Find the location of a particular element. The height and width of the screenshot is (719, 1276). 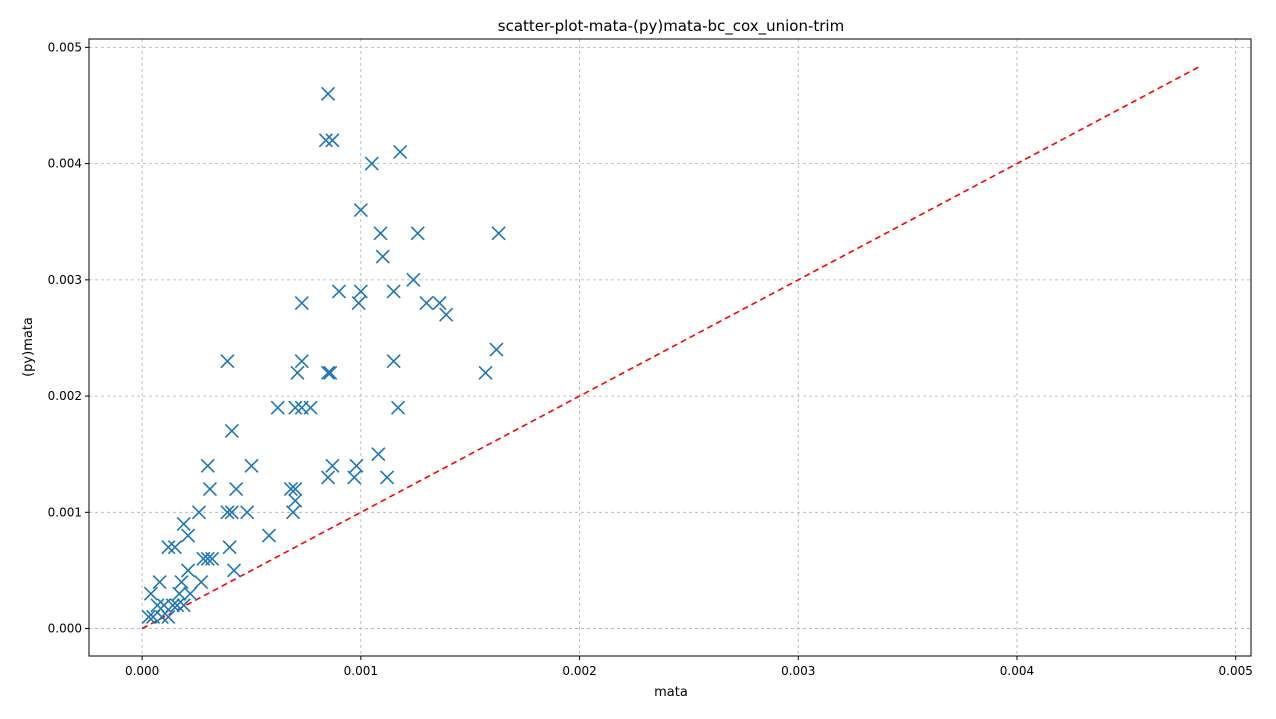

x-tick-label: 0.005 is located at coordinates (1236, 671).